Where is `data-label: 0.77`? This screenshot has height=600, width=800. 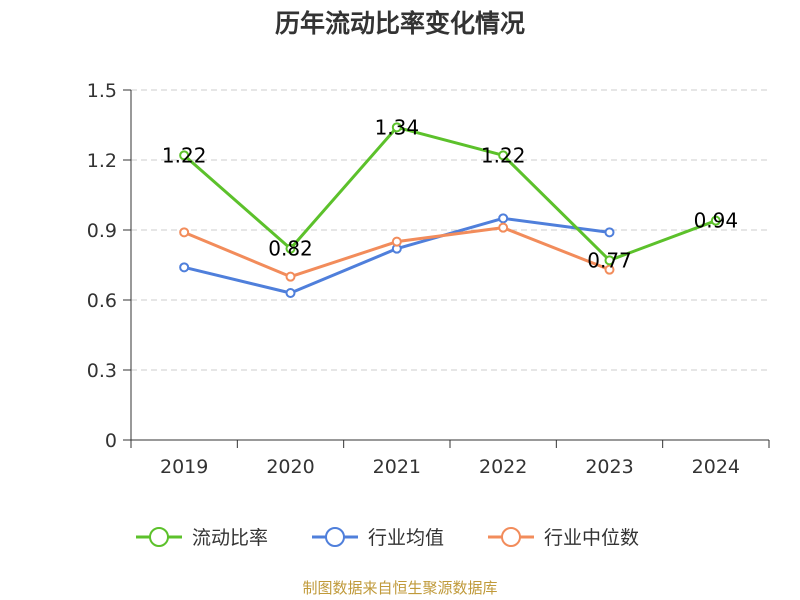
data-label: 0.77 is located at coordinates (609, 260).